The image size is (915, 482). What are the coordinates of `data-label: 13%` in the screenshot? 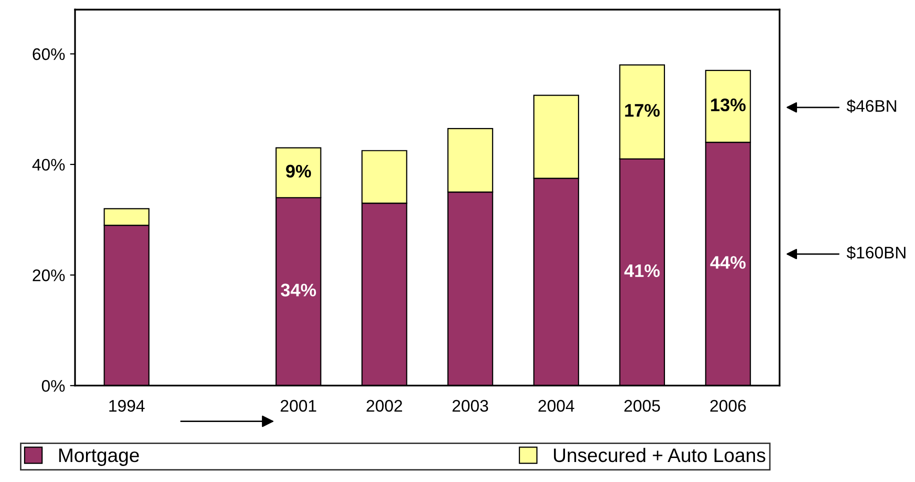 It's located at (728, 105).